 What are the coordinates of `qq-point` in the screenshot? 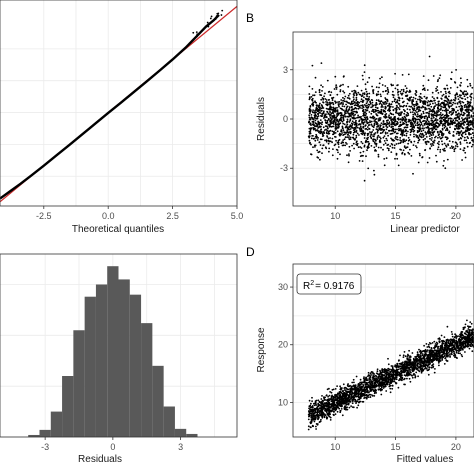 It's located at (208, 26).